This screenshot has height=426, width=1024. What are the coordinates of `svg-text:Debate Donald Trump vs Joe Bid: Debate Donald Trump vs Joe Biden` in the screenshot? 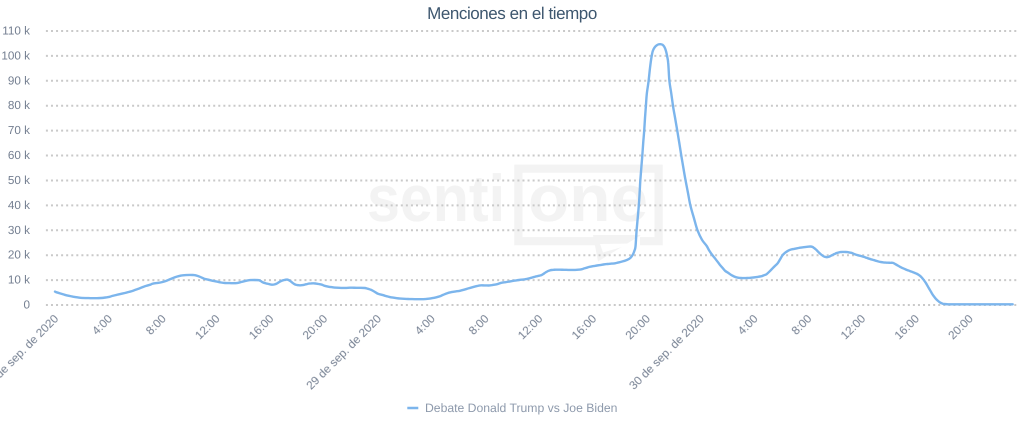 It's located at (521, 408).